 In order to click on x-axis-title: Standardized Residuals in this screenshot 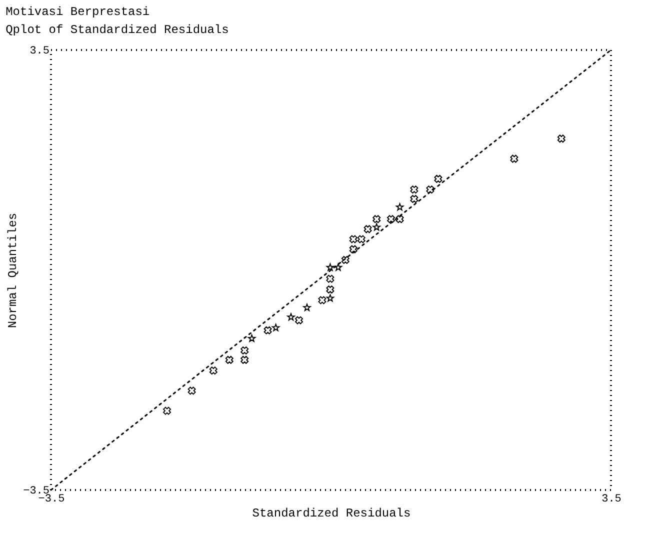, I will do `click(331, 513)`.